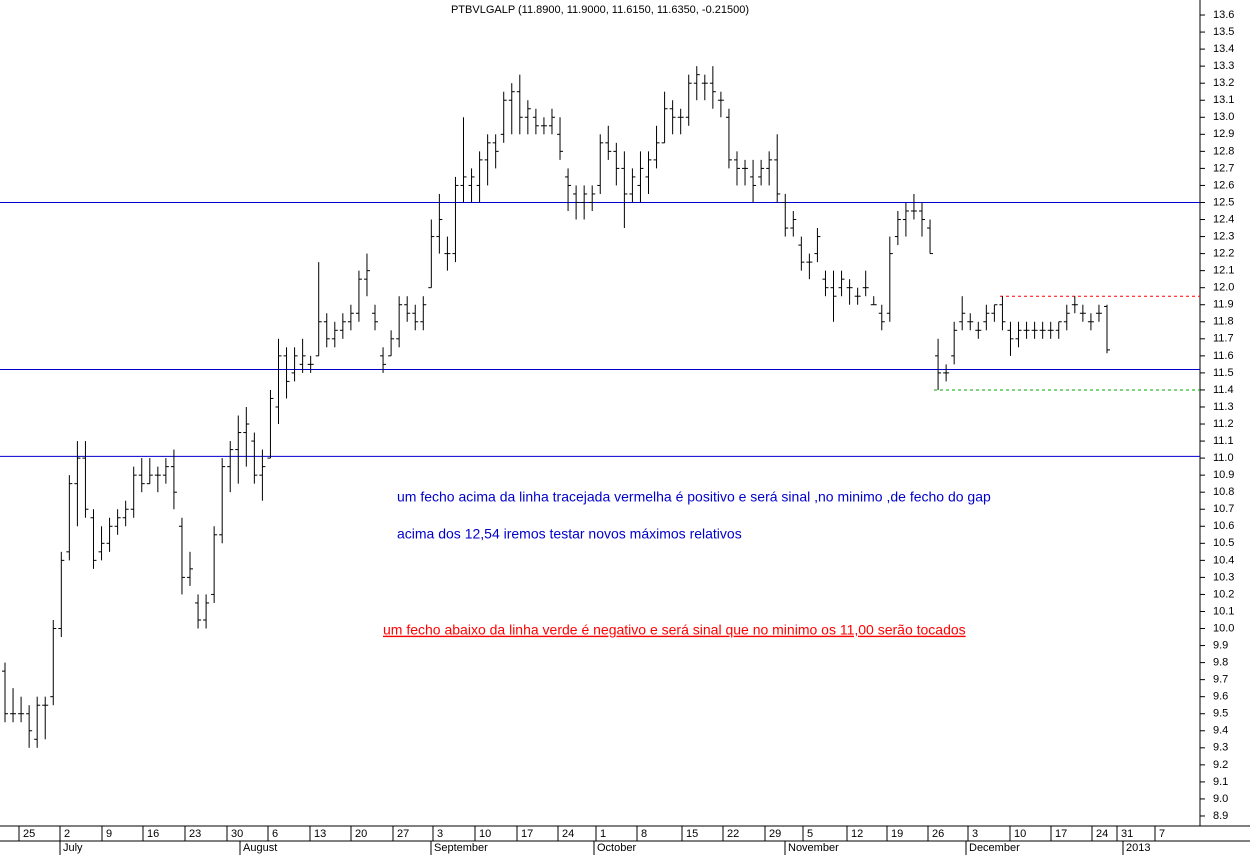 The width and height of the screenshot is (1250, 855). Describe the element at coordinates (897, 834) in the screenshot. I see `x-tick-label: 19` at that location.